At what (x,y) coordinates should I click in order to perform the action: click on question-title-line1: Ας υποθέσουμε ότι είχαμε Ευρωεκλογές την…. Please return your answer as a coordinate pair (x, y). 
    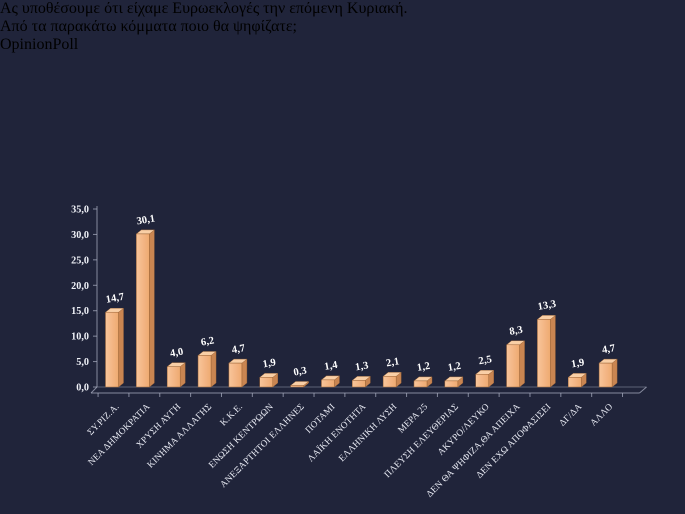
    Looking at the image, I should click on (204, 8).